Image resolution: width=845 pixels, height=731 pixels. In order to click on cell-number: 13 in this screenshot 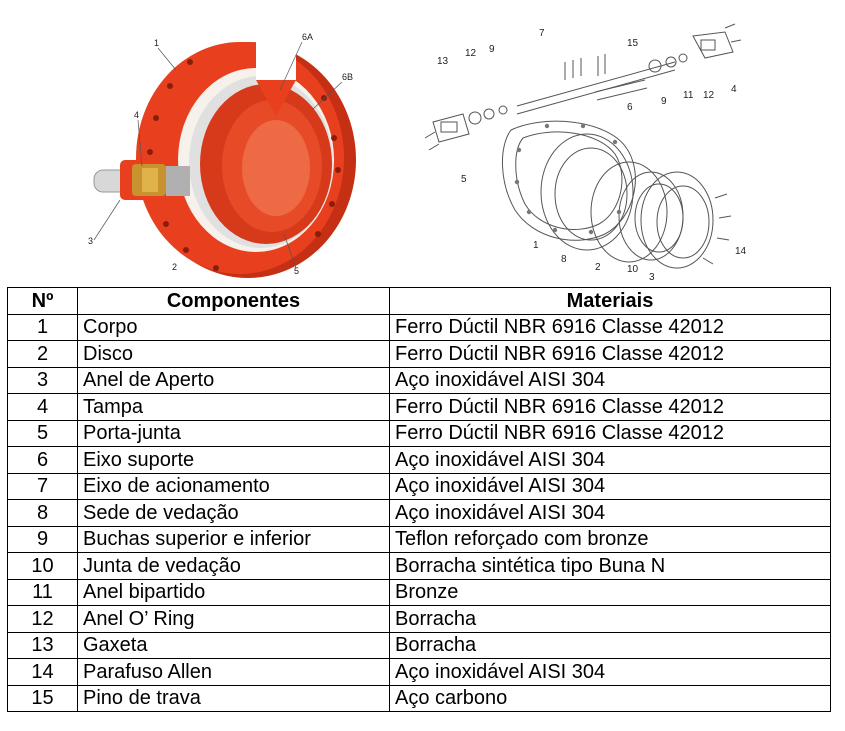, I will do `click(42, 645)`.